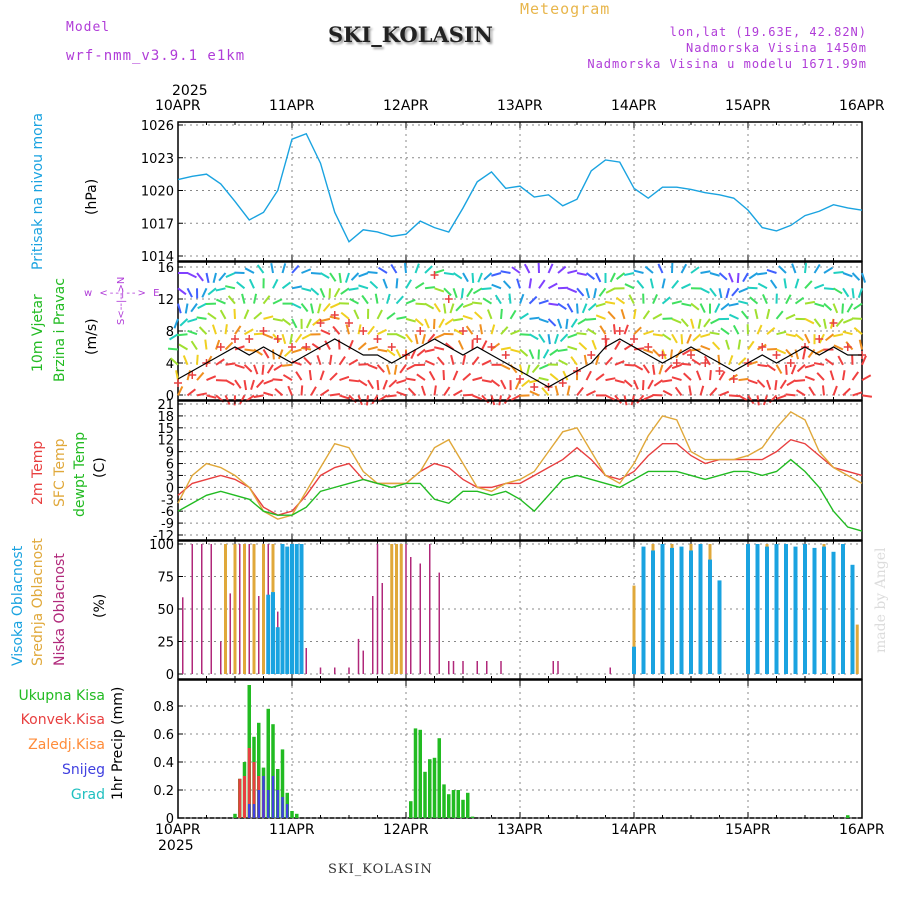 The image size is (900, 900). Describe the element at coordinates (38, 602) in the screenshot. I see `cloud-label-mid: Srednja Oblacnost` at that location.